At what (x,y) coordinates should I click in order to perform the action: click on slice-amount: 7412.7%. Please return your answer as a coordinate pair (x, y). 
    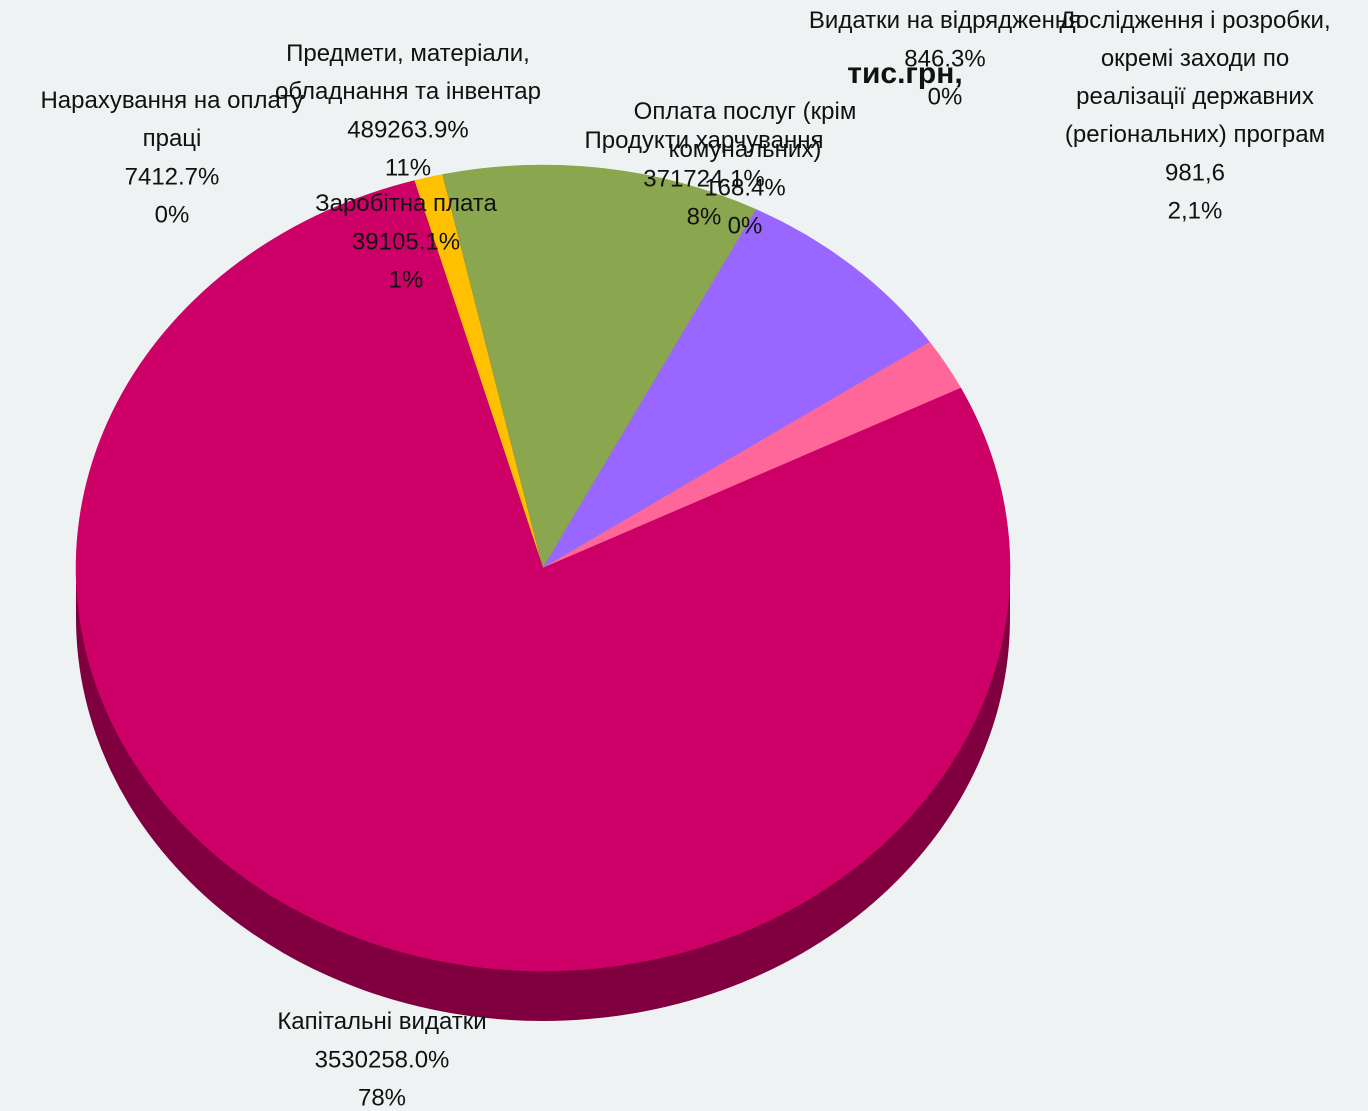
    Looking at the image, I should click on (172, 176).